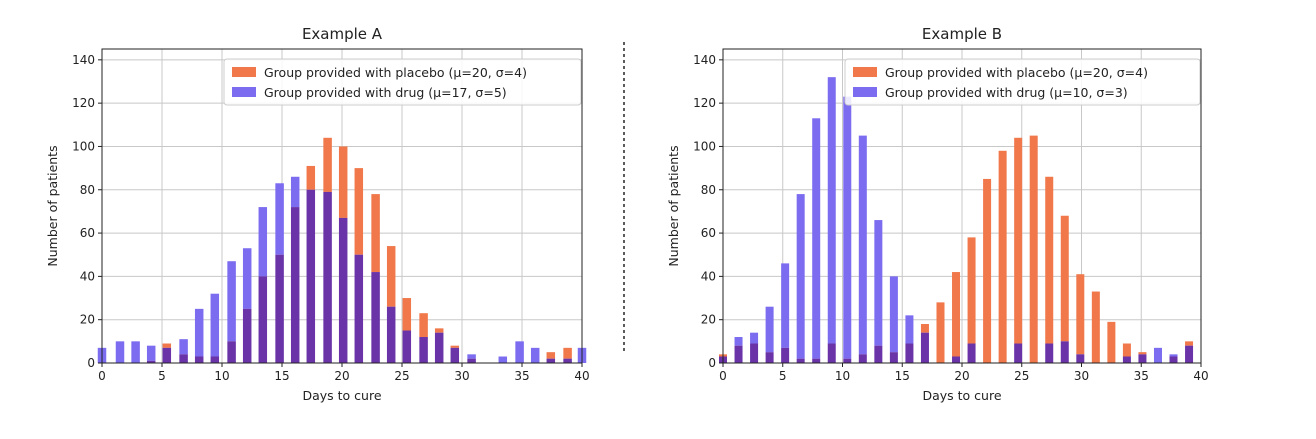 The image size is (1316, 439). I want to click on x-tick-label: 30, so click(1081, 376).